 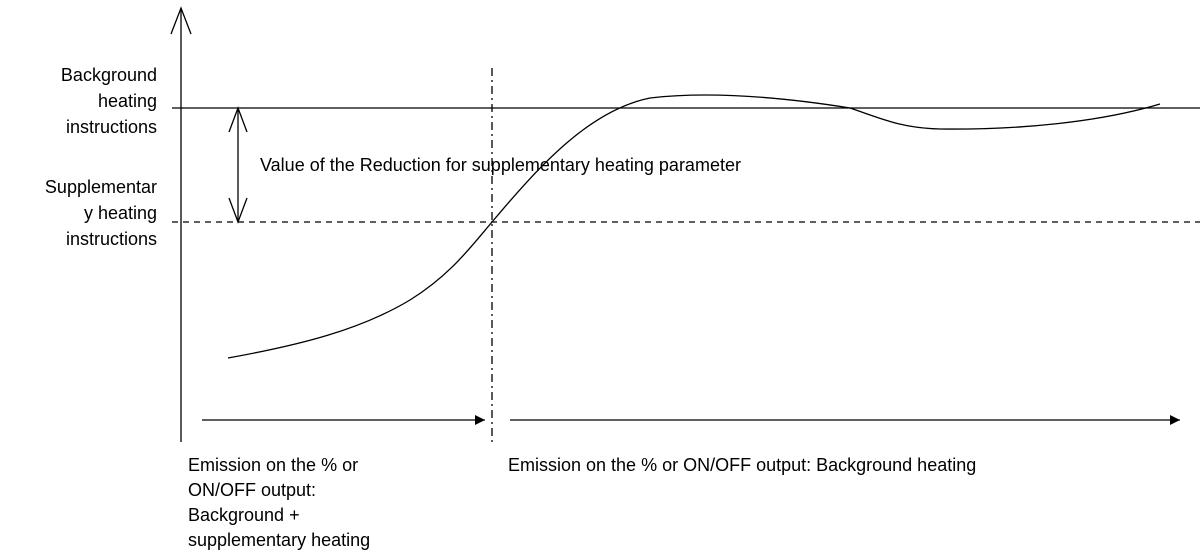 What do you see at coordinates (120, 213) in the screenshot?
I see `label: y heating` at bounding box center [120, 213].